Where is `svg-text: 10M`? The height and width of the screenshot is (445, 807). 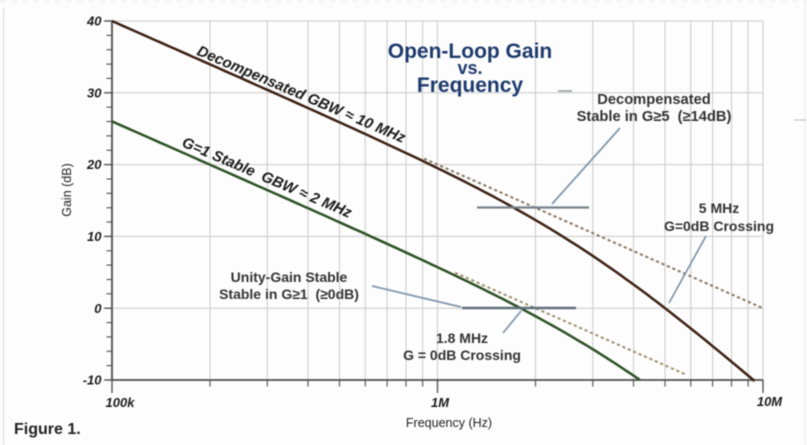 svg-text: 10M is located at coordinates (770, 401).